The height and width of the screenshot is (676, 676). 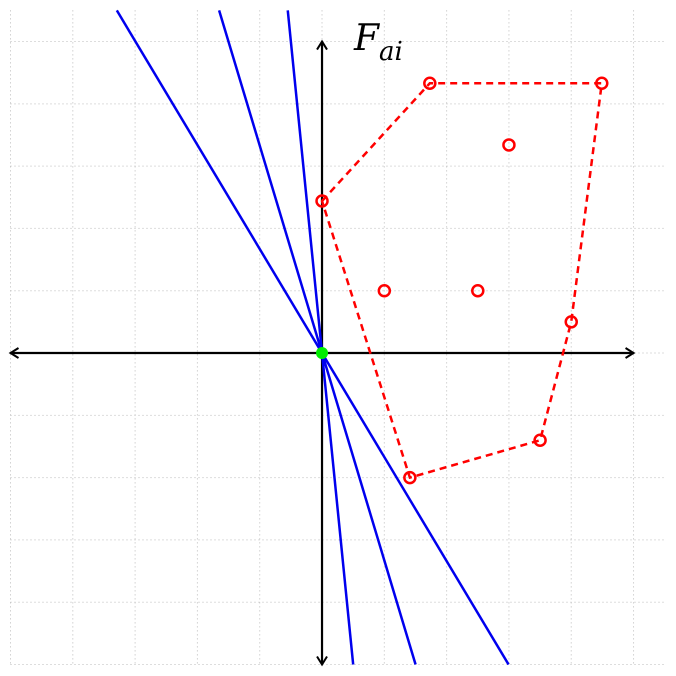 I want to click on y-axis-label: Fai, so click(x=378, y=42).